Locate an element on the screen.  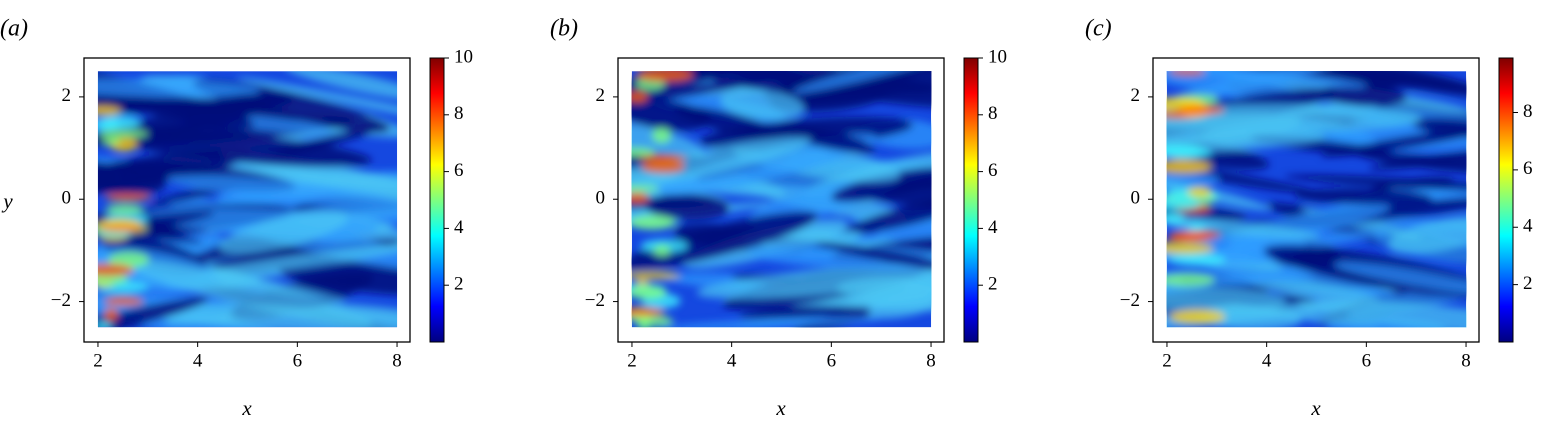
panel-label: (a) is located at coordinates (14, 29).